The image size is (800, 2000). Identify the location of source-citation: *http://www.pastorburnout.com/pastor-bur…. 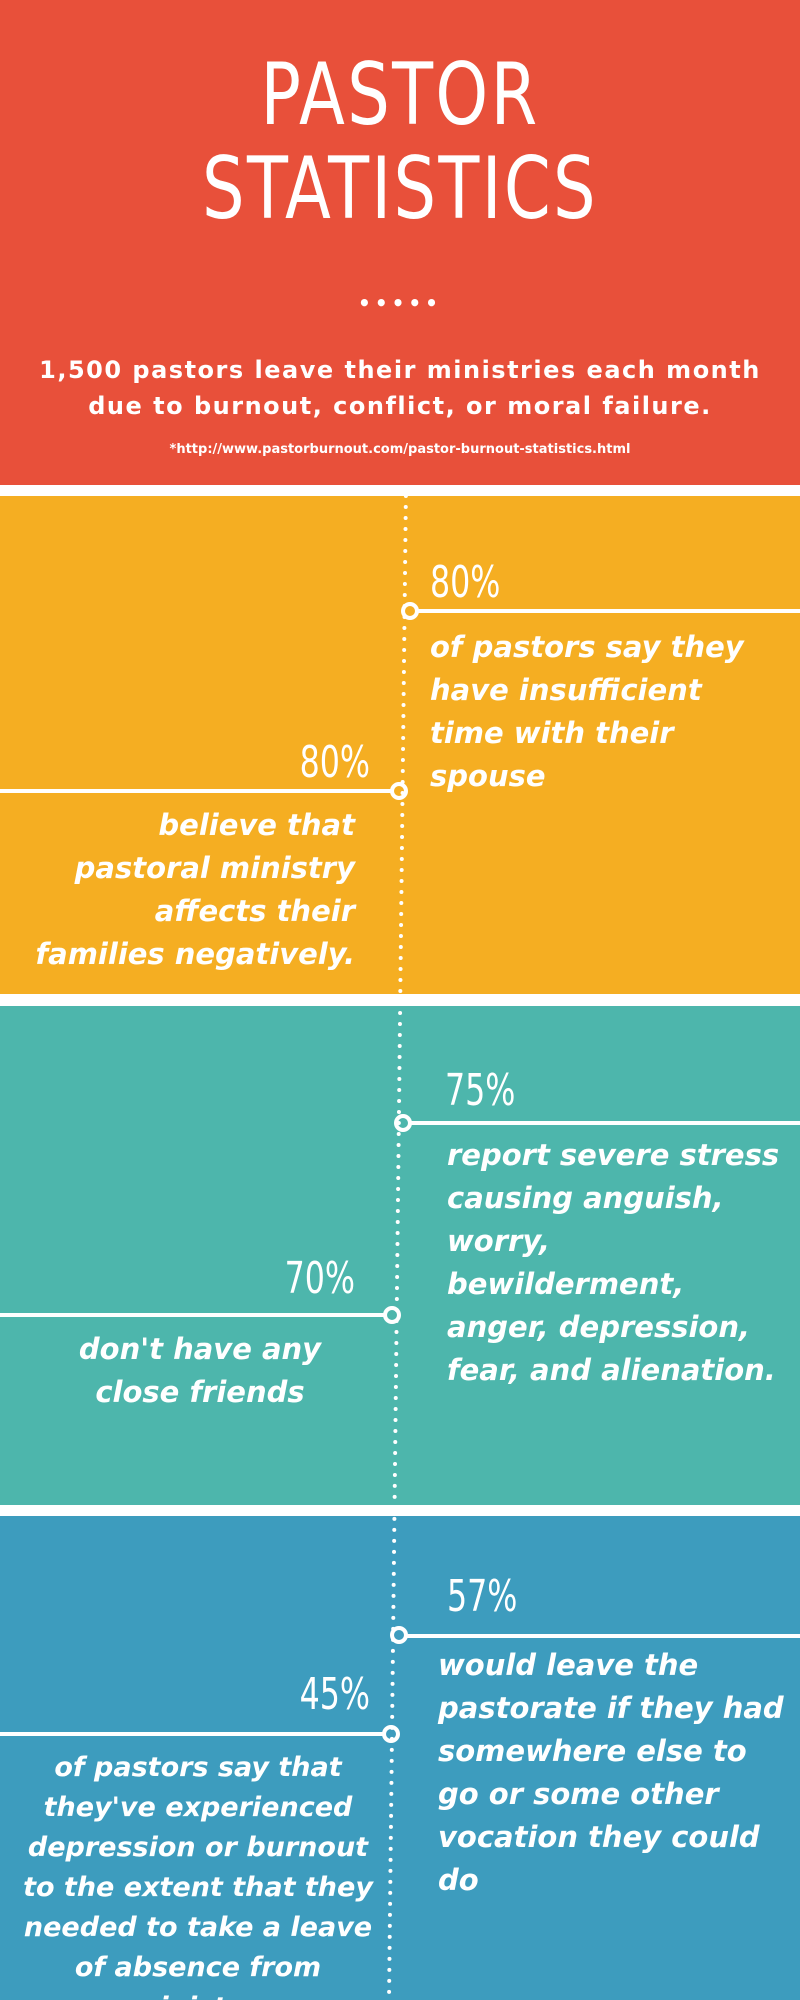
(400, 449).